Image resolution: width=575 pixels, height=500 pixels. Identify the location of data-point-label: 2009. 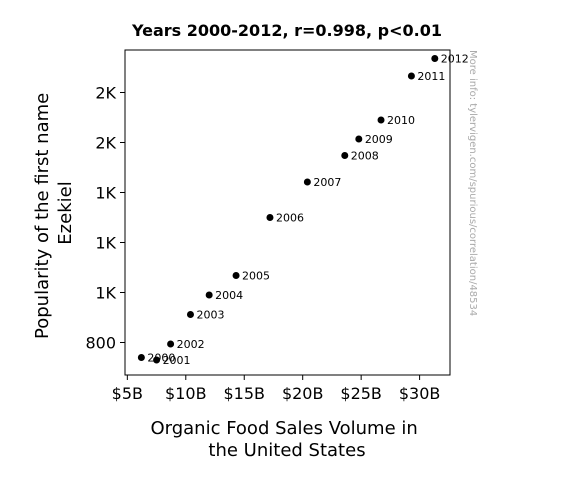
(379, 139).